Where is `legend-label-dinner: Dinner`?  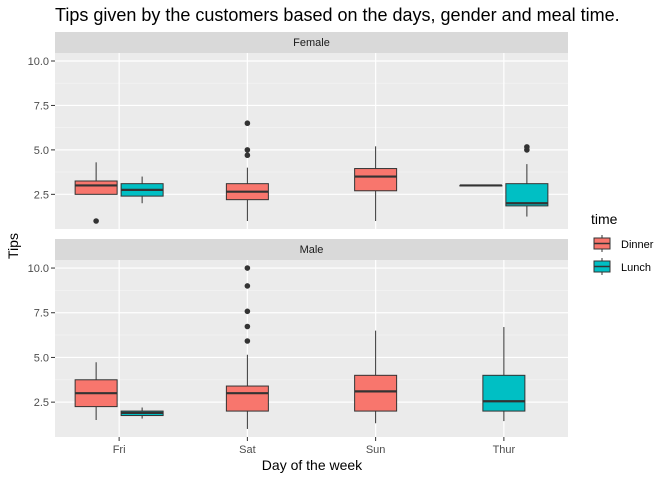
legend-label-dinner: Dinner is located at coordinates (637, 245).